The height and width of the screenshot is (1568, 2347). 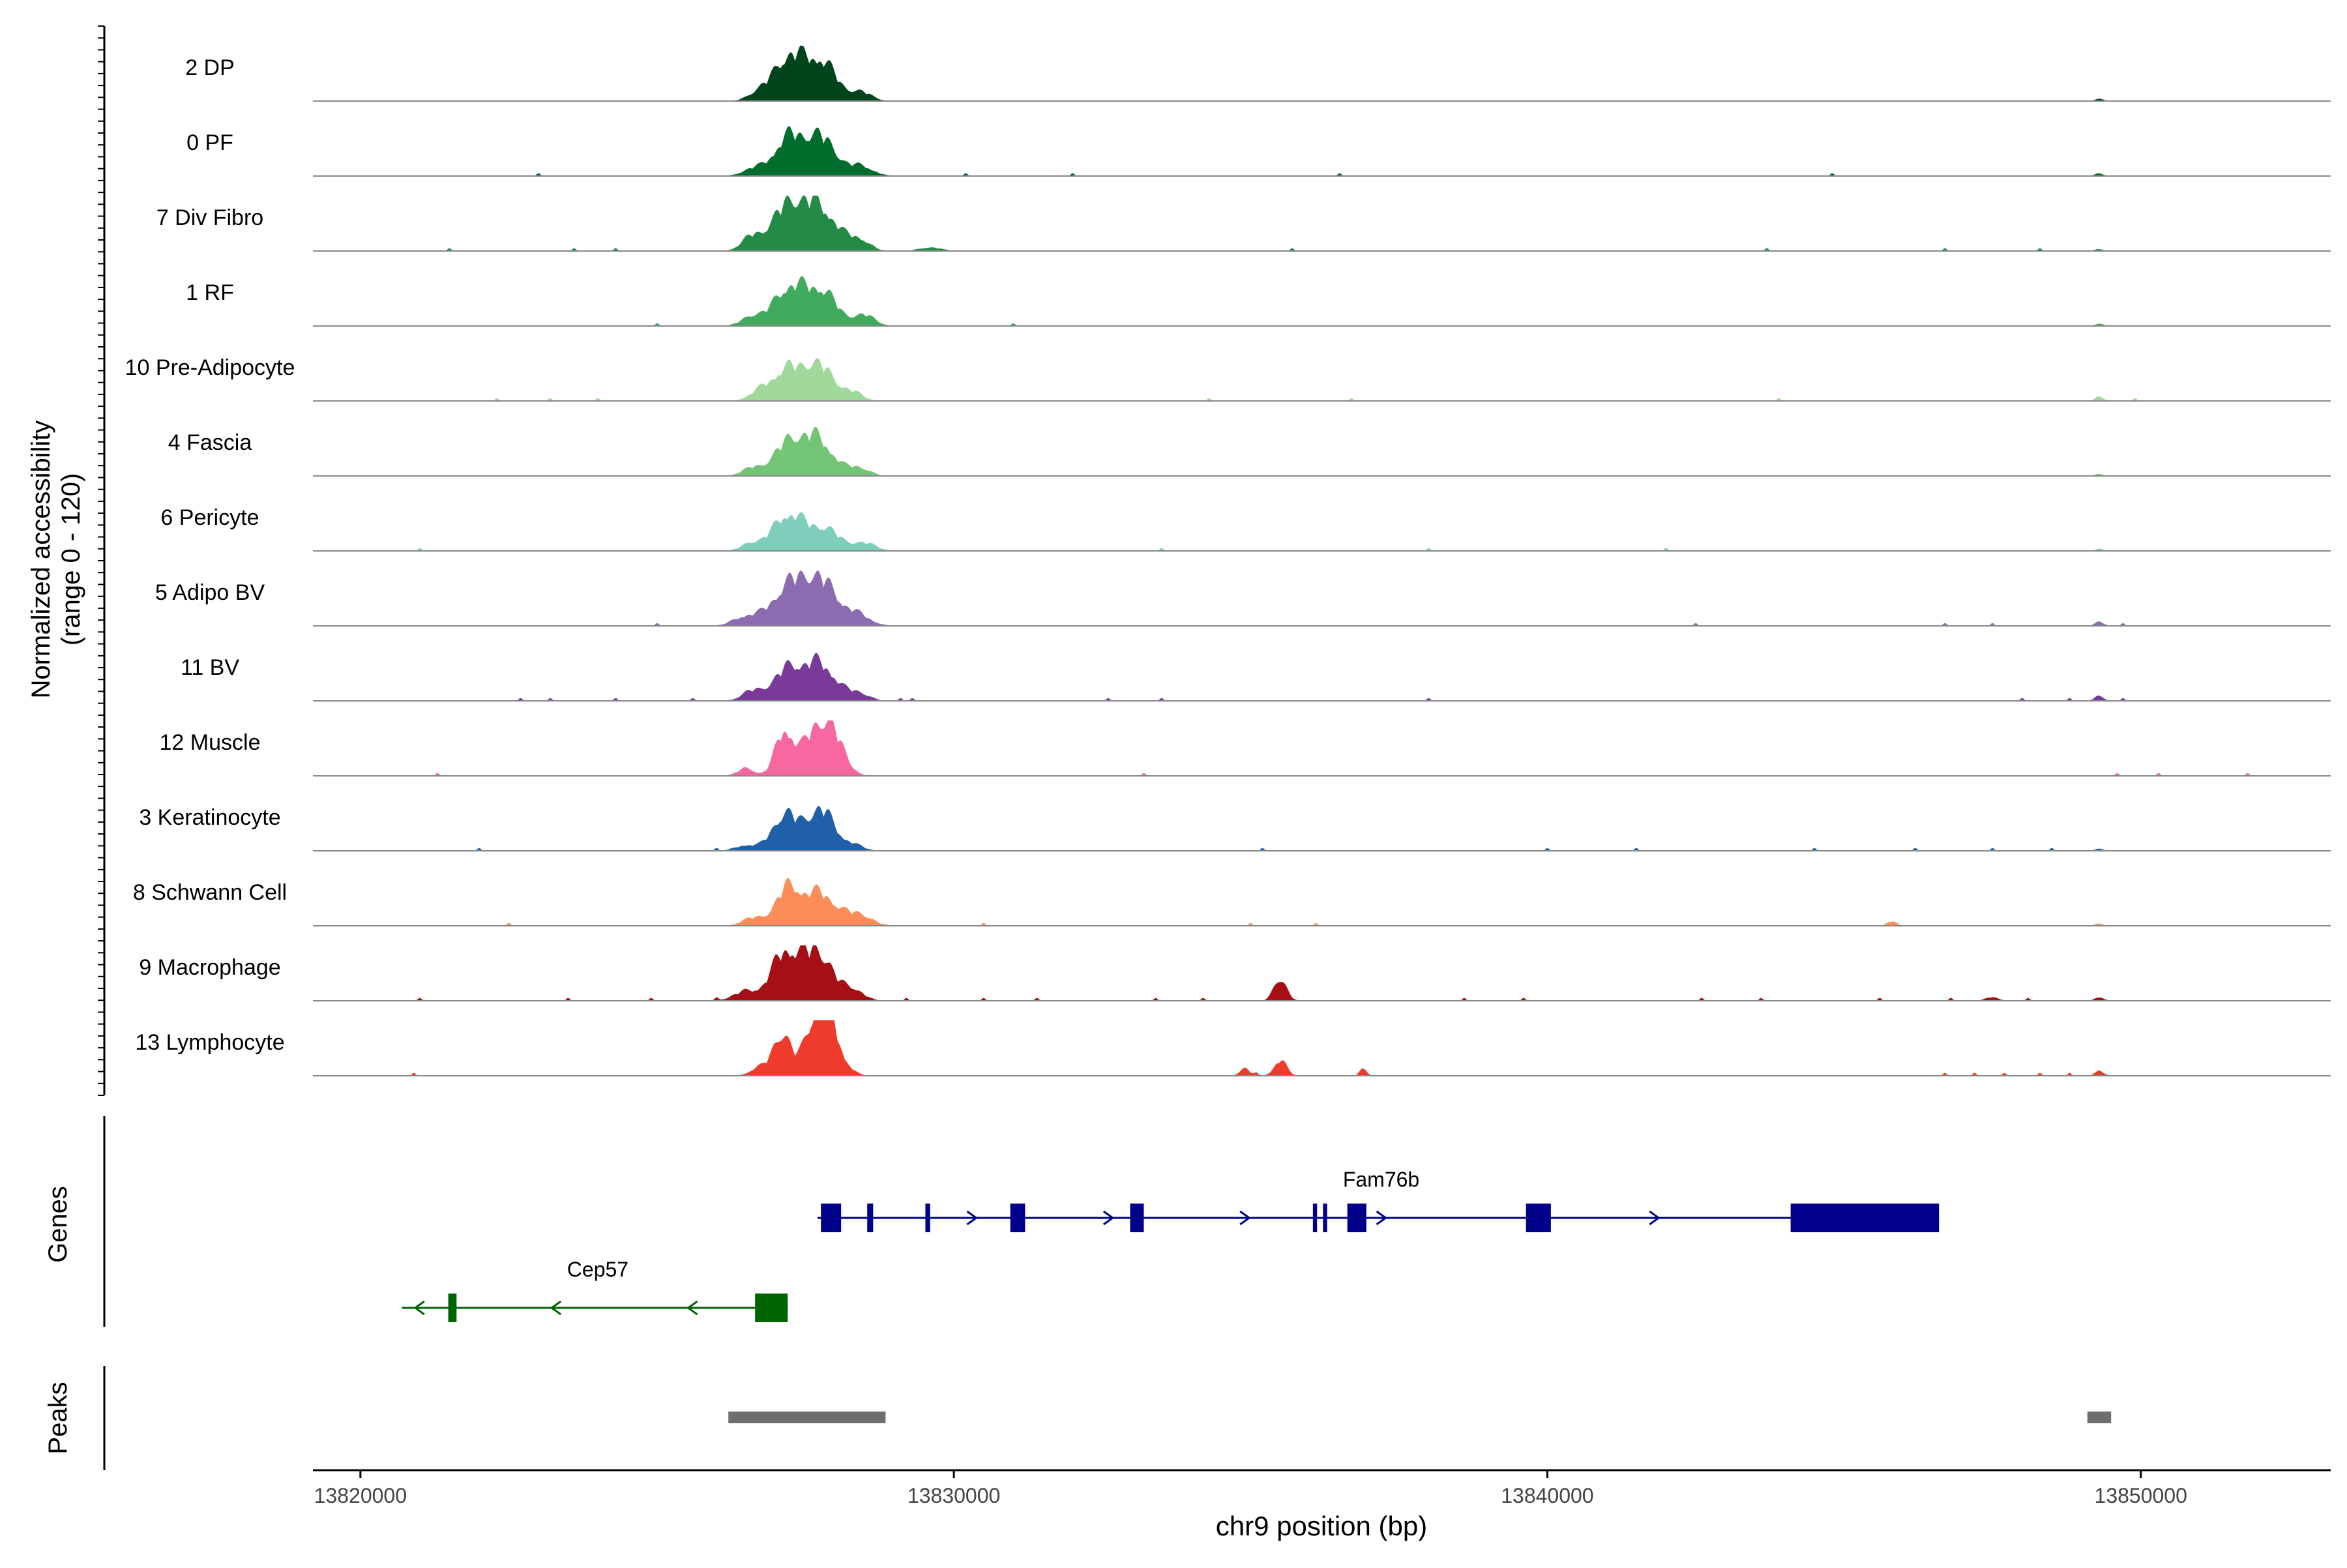 I want to click on track-2-dp: 2 DP, so click(x=1258, y=74).